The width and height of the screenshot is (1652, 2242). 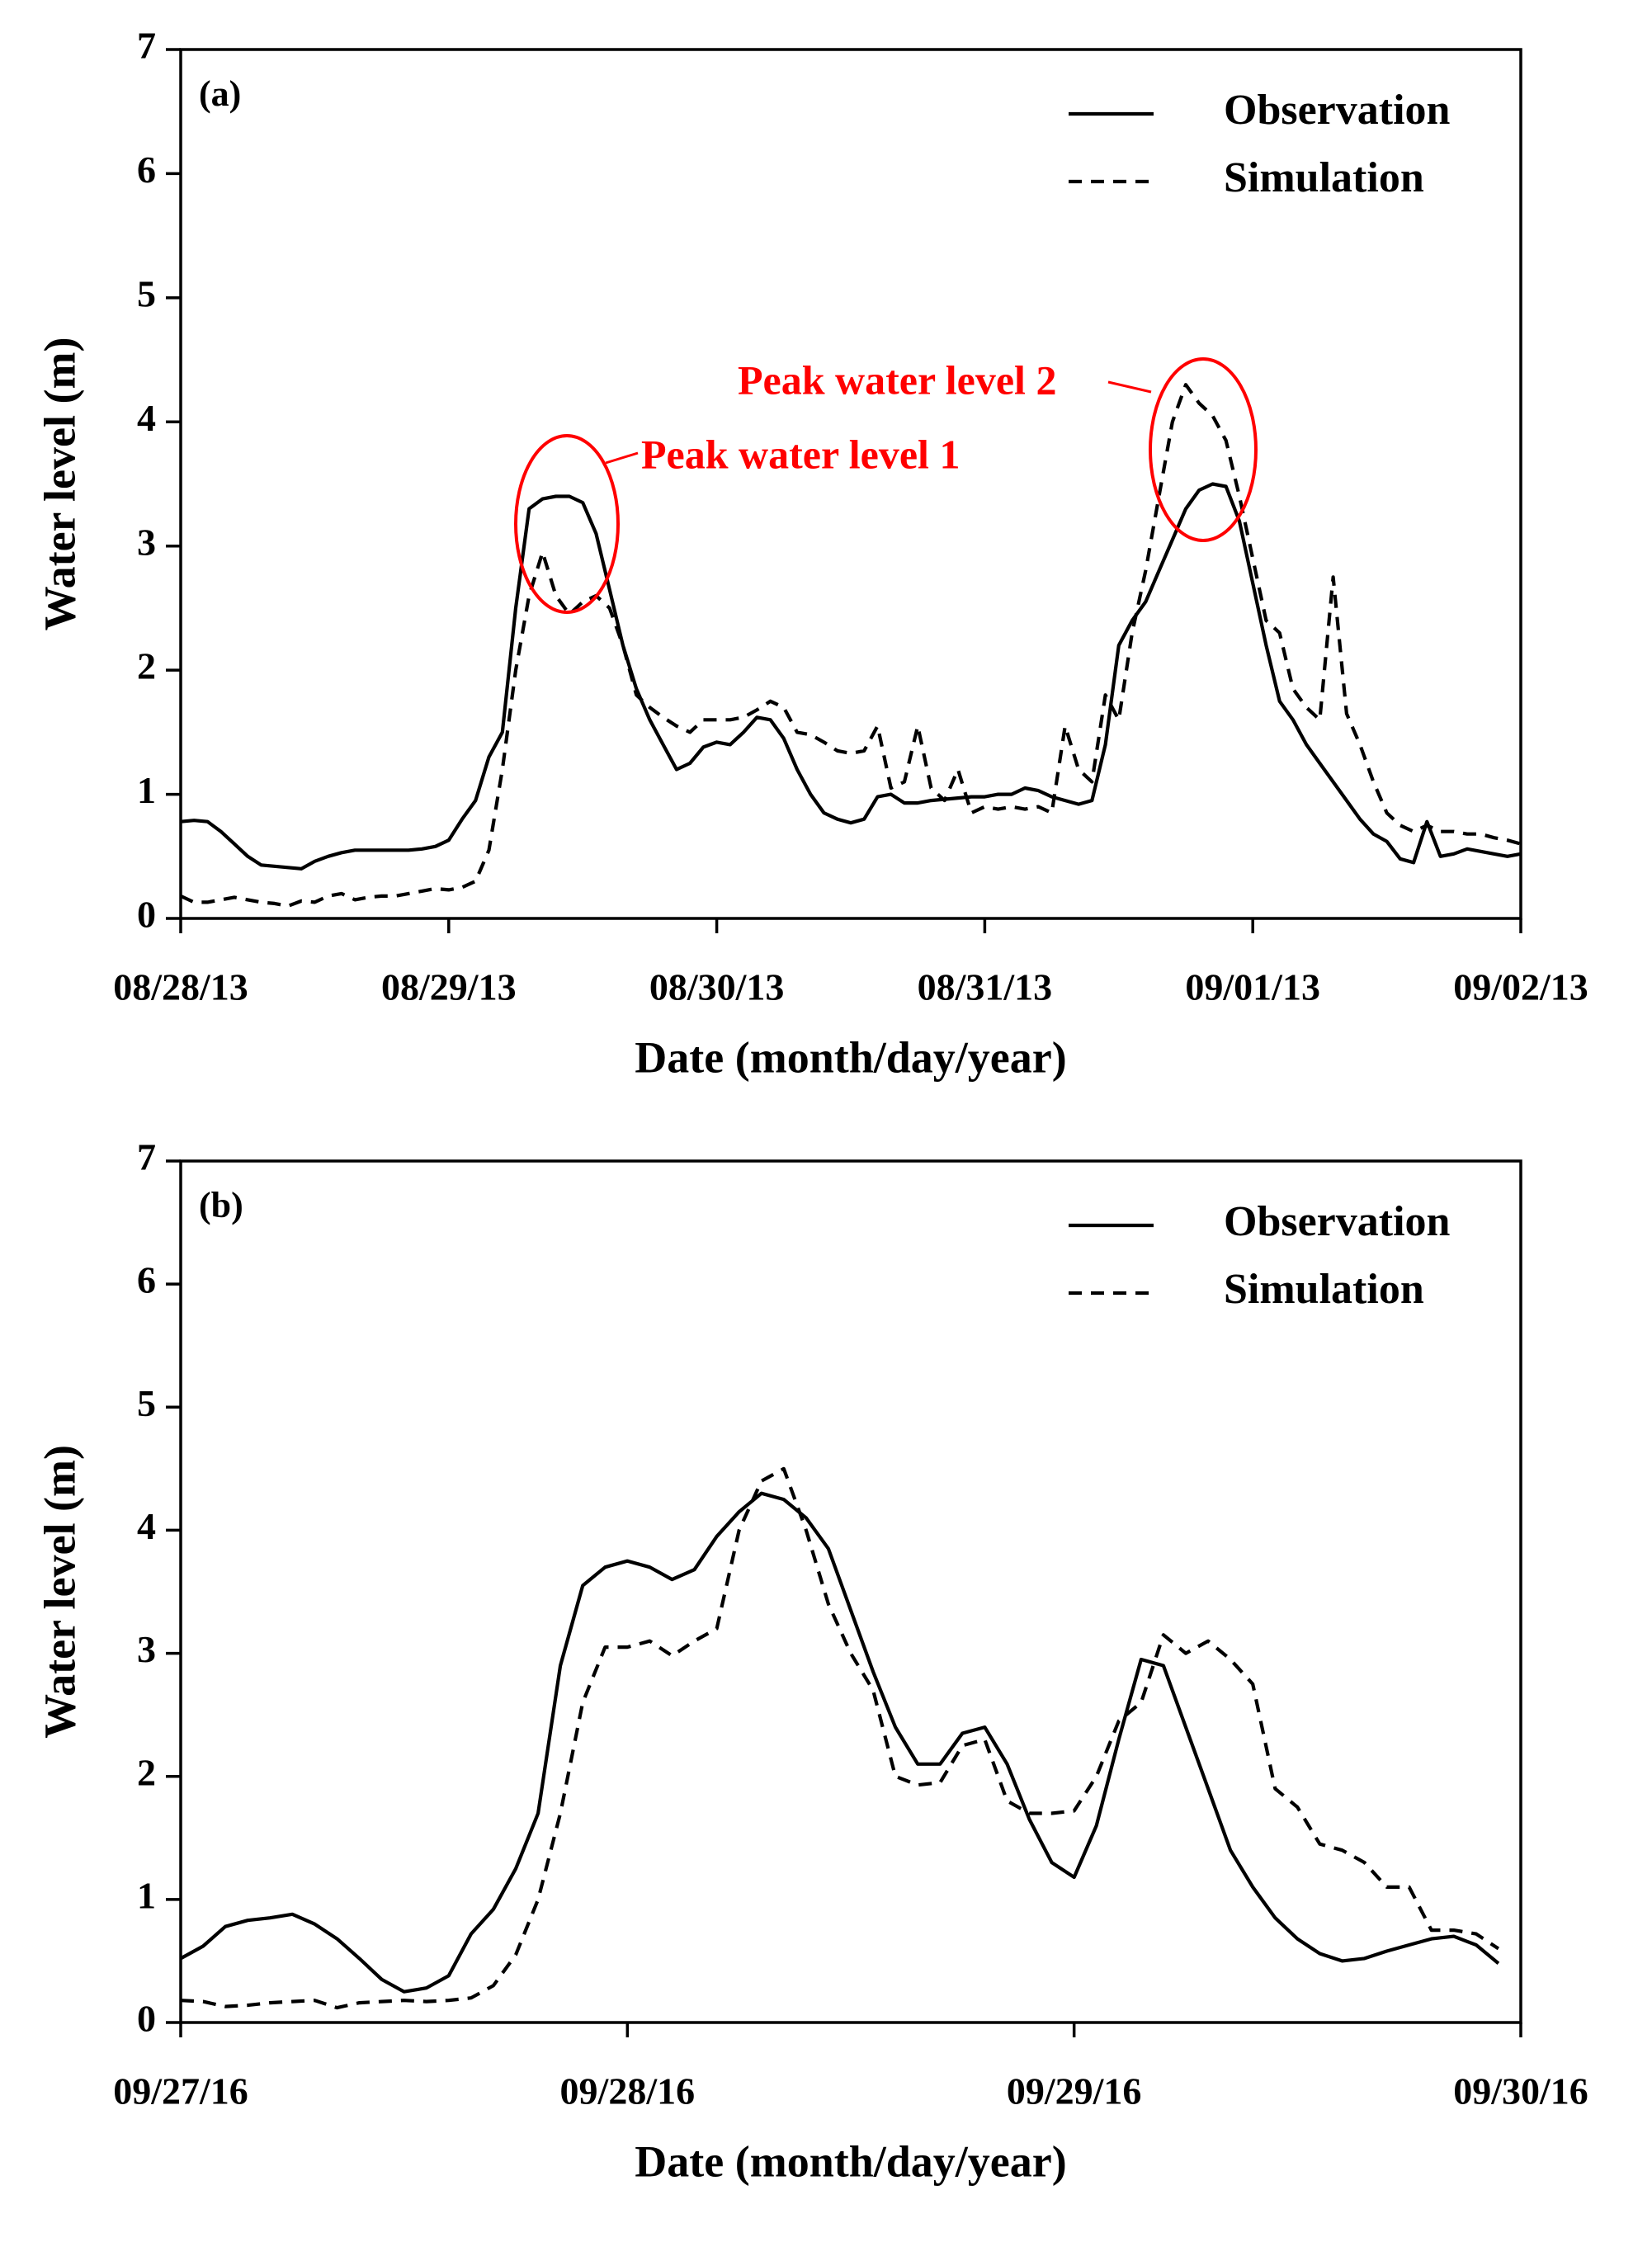 What do you see at coordinates (181, 2091) in the screenshot?
I see `x-tick-label: 09/27/16` at bounding box center [181, 2091].